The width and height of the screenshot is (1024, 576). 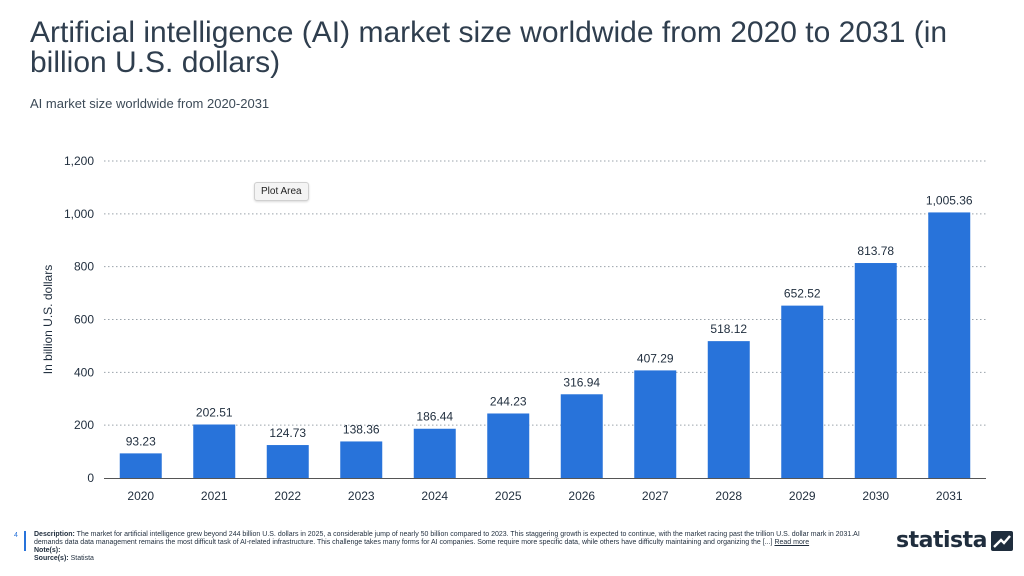 What do you see at coordinates (875, 496) in the screenshot?
I see `x-tick-label: 2030` at bounding box center [875, 496].